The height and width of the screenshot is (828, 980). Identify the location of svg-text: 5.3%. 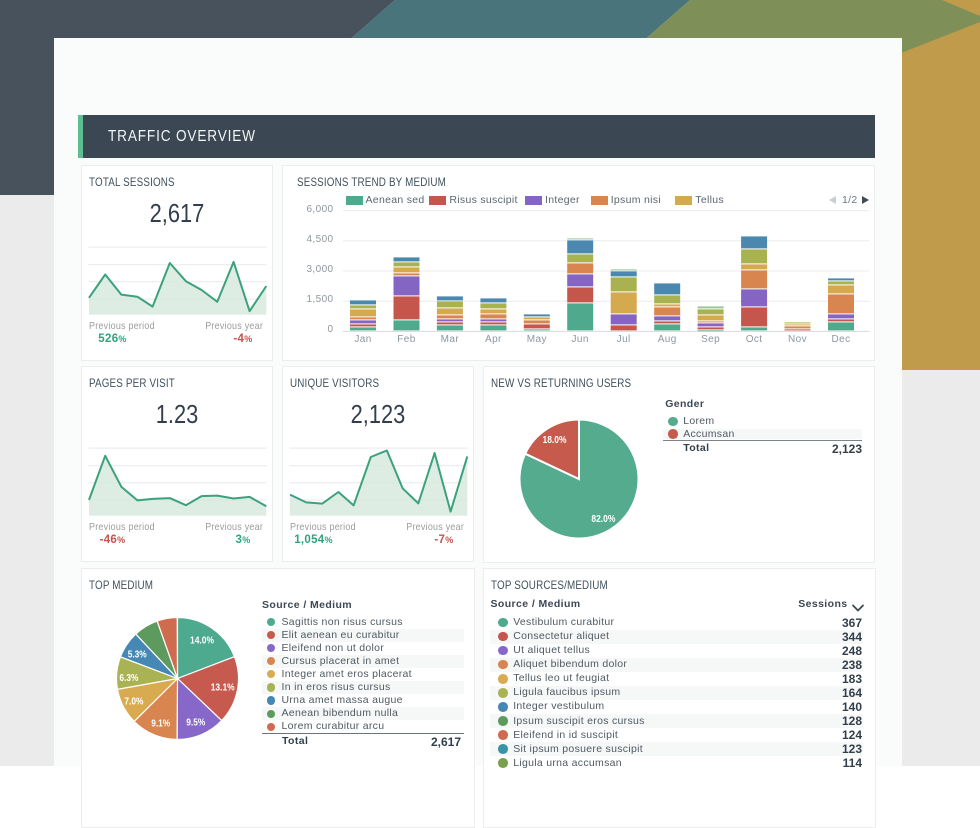
(137, 654).